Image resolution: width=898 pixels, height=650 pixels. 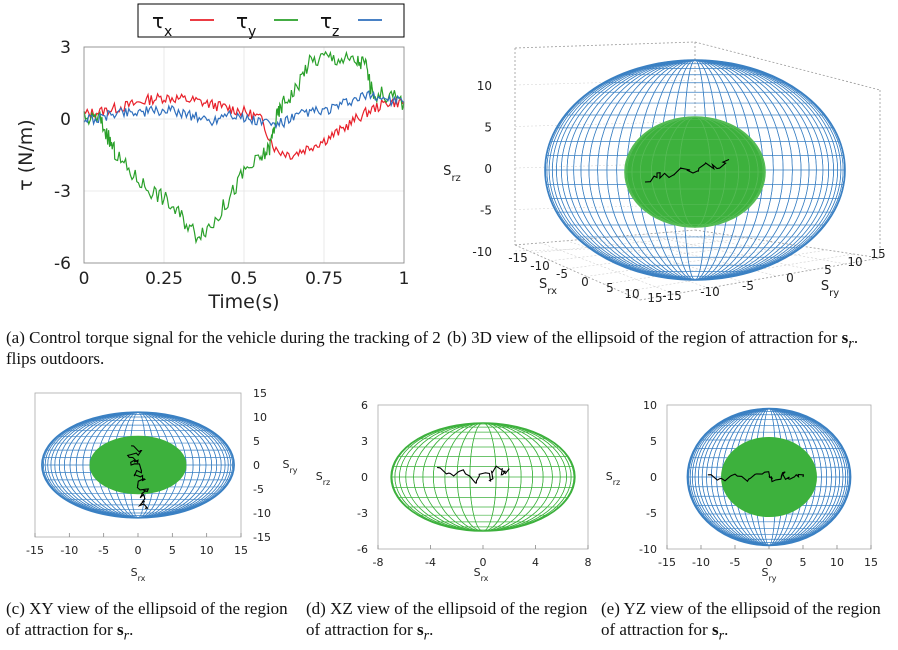 I want to click on chart-b-trajectory, so click(x=687, y=170).